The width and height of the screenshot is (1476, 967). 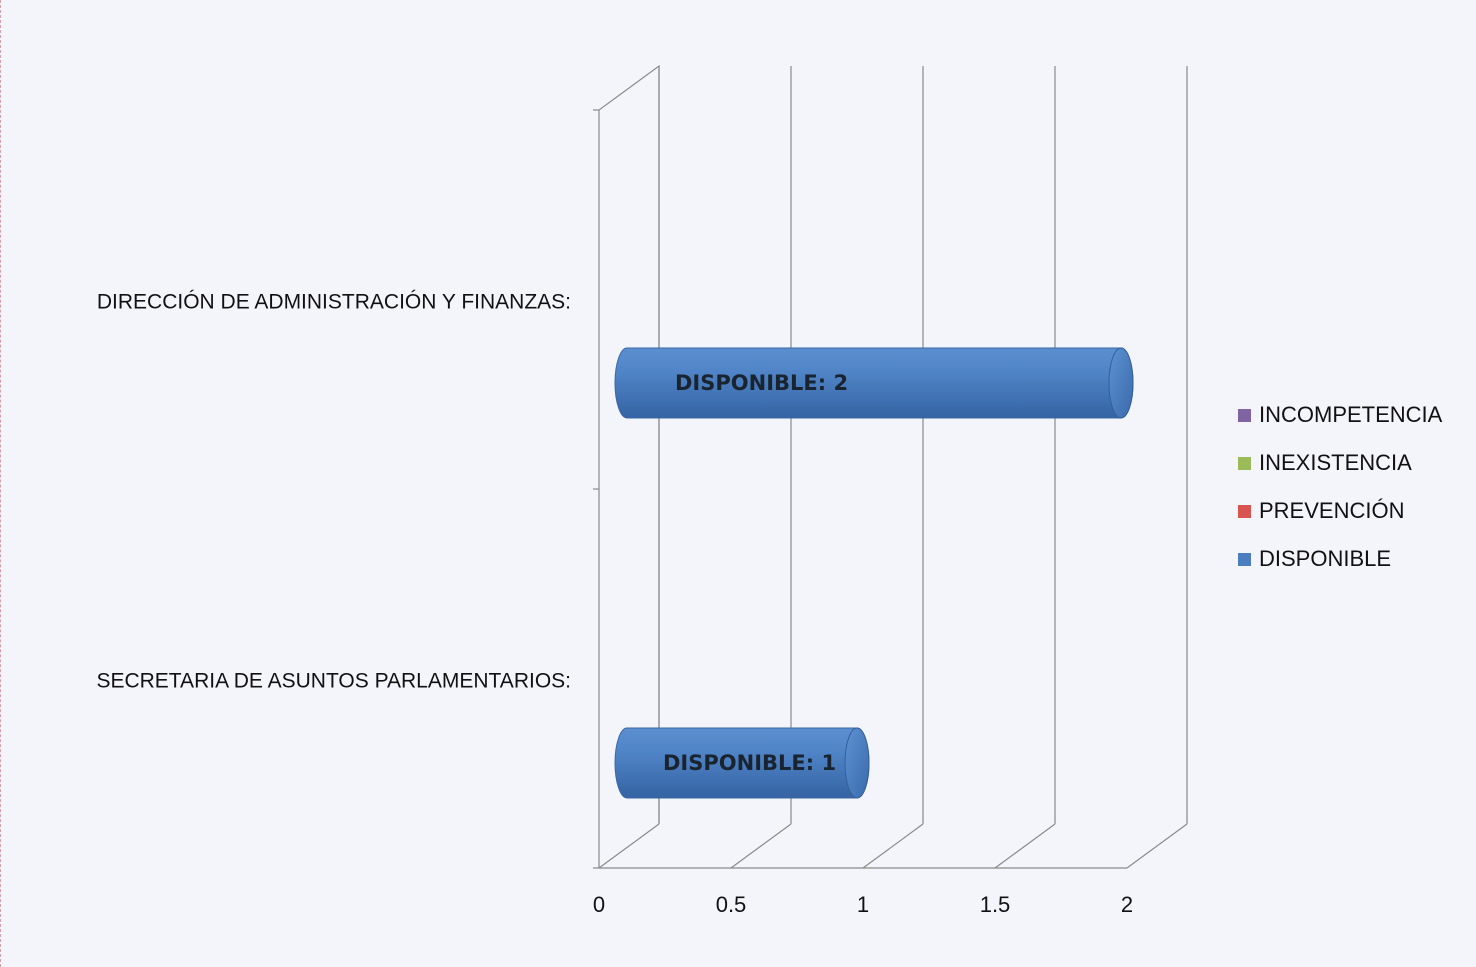 What do you see at coordinates (995, 904) in the screenshot?
I see `x-tick-label: 1.5` at bounding box center [995, 904].